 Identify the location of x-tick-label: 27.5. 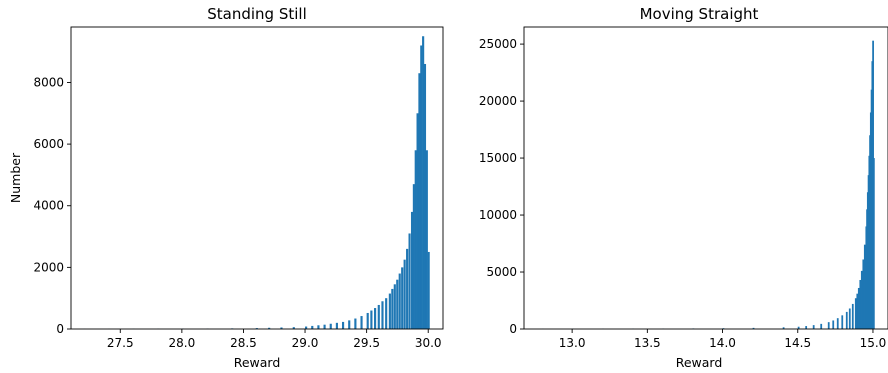
(120, 343).